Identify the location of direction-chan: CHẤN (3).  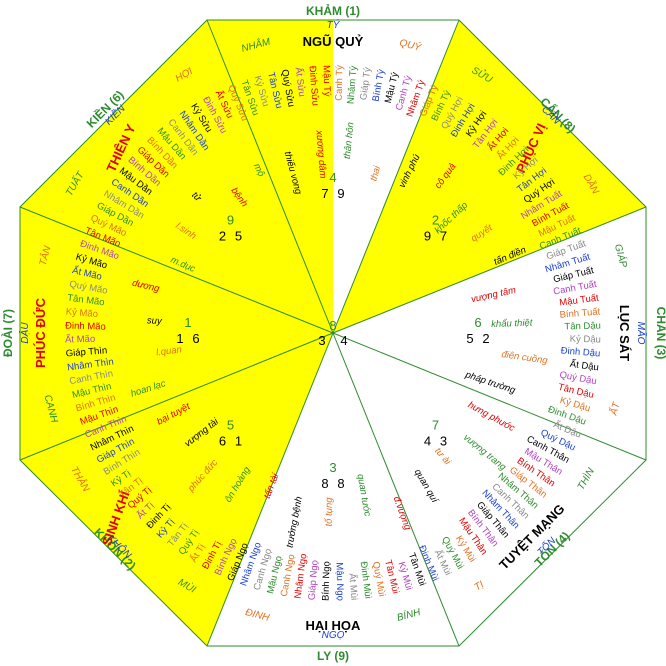
(660, 333).